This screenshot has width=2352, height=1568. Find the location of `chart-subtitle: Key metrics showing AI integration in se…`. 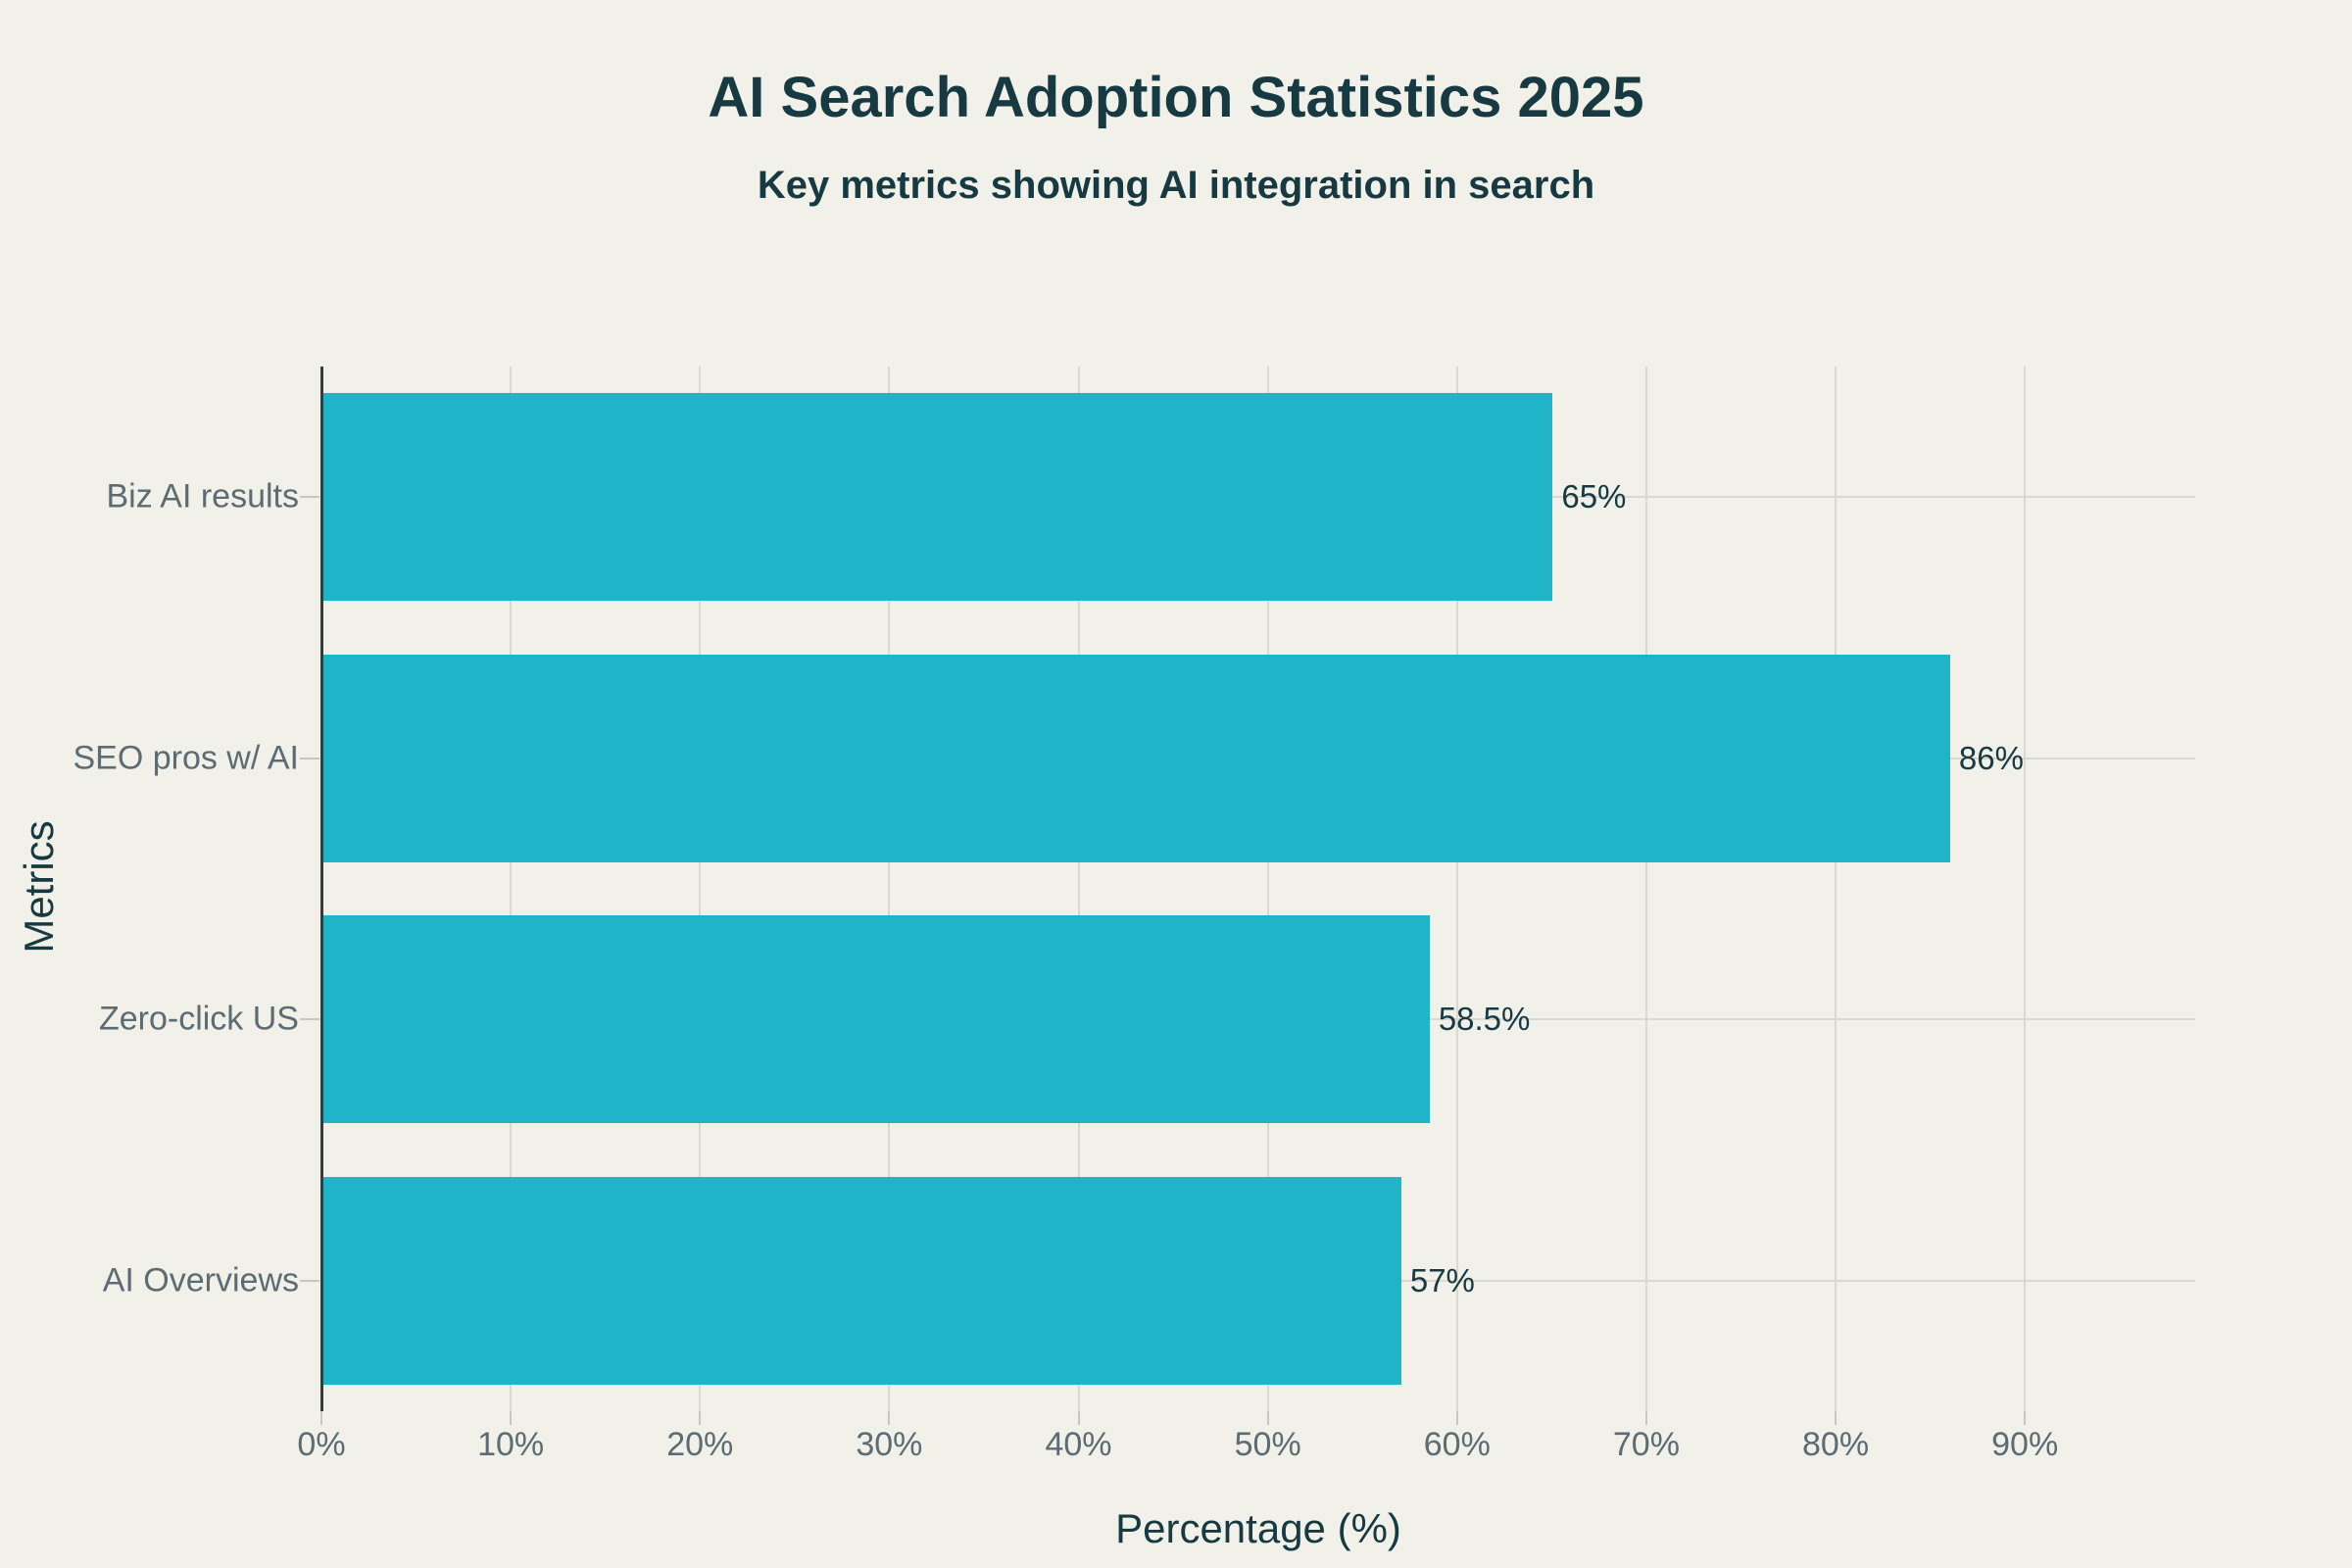

chart-subtitle: Key metrics showing AI integration in se… is located at coordinates (1176, 185).